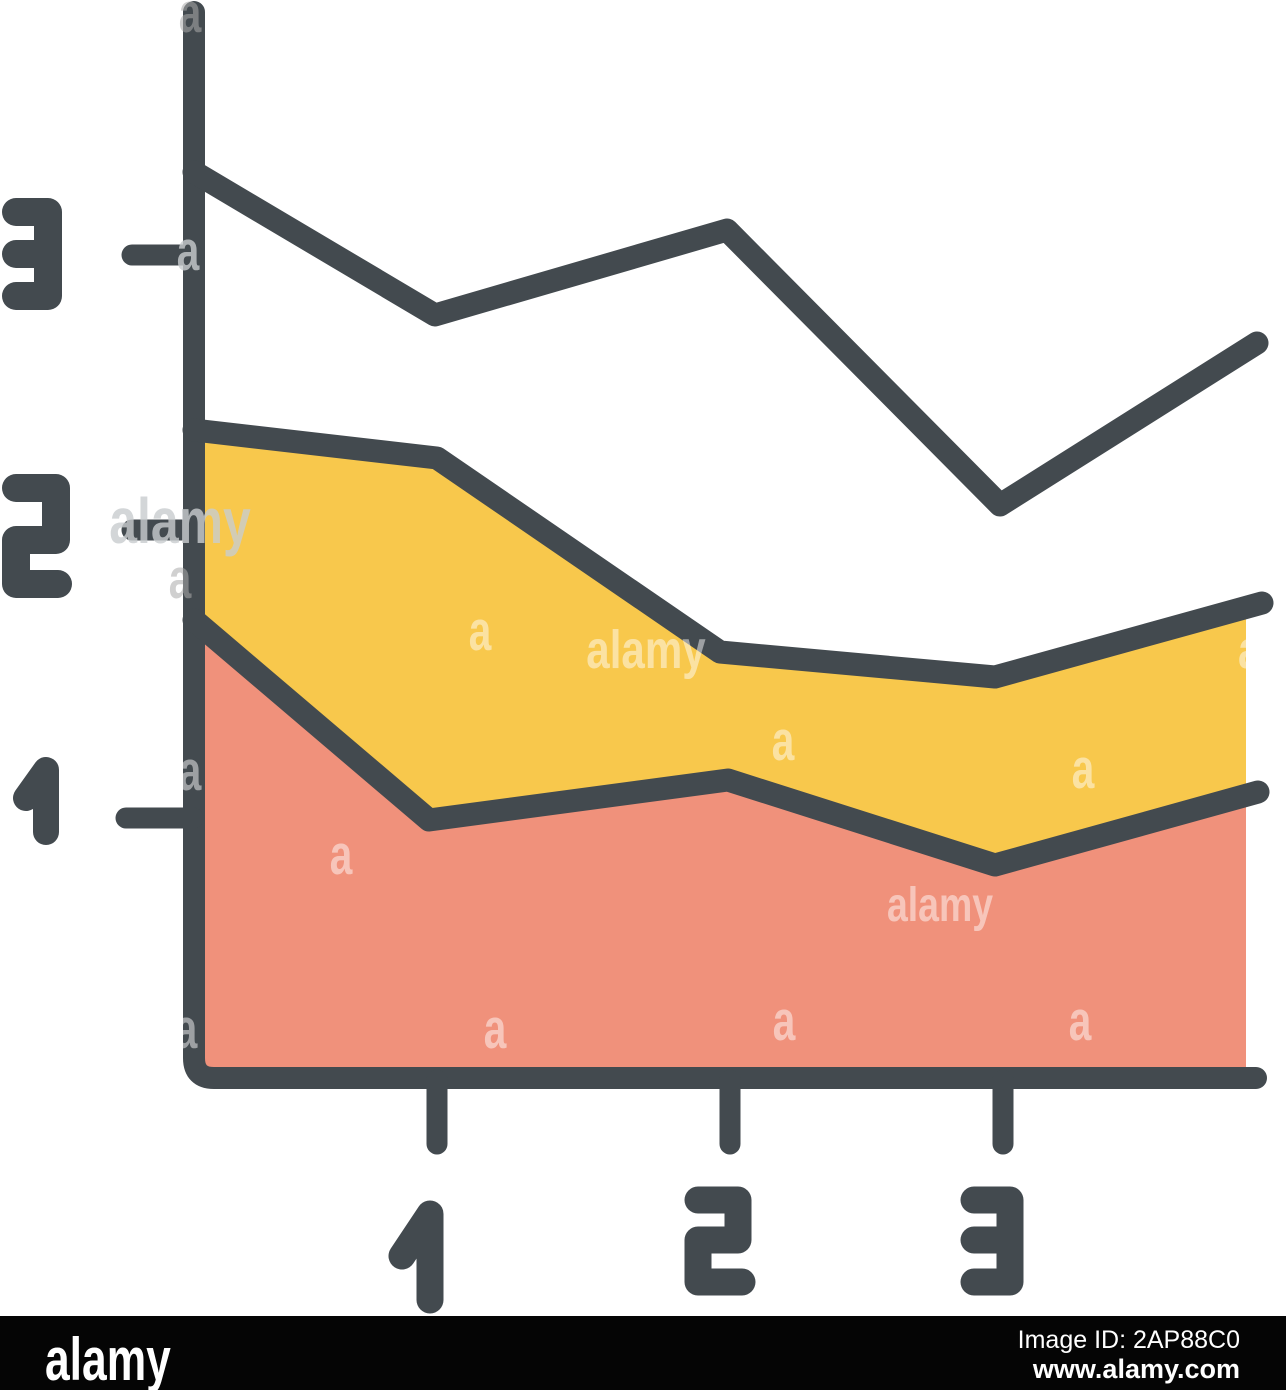 This screenshot has height=1390, width=1286. What do you see at coordinates (1136, 1369) in the screenshot?
I see `website-text: www.alamy.com` at bounding box center [1136, 1369].